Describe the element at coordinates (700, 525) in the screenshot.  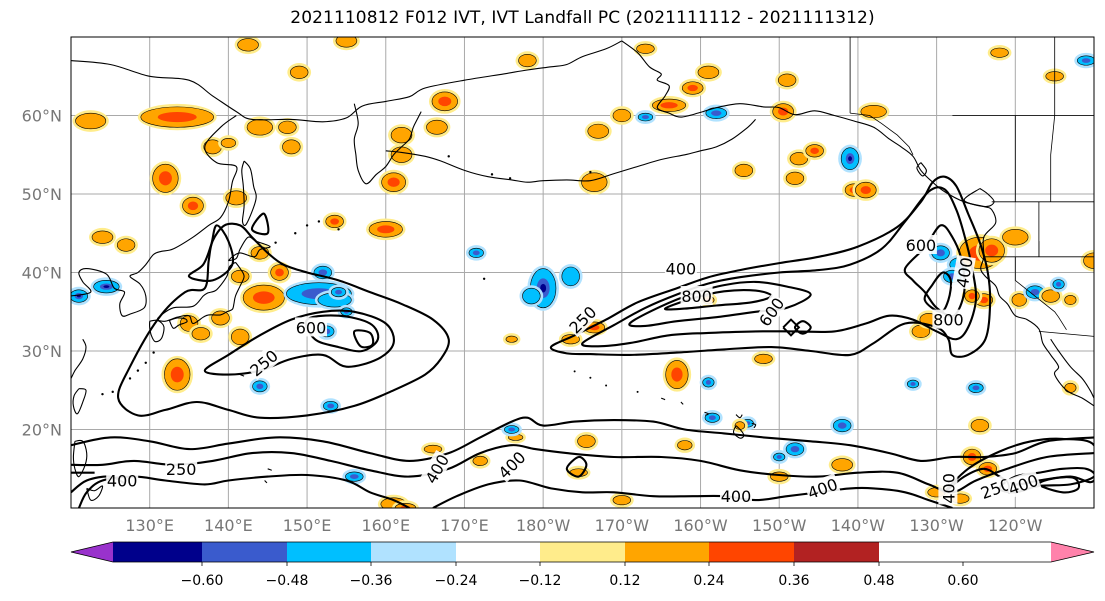
I see `longitude-tick-label: 160°W` at that location.